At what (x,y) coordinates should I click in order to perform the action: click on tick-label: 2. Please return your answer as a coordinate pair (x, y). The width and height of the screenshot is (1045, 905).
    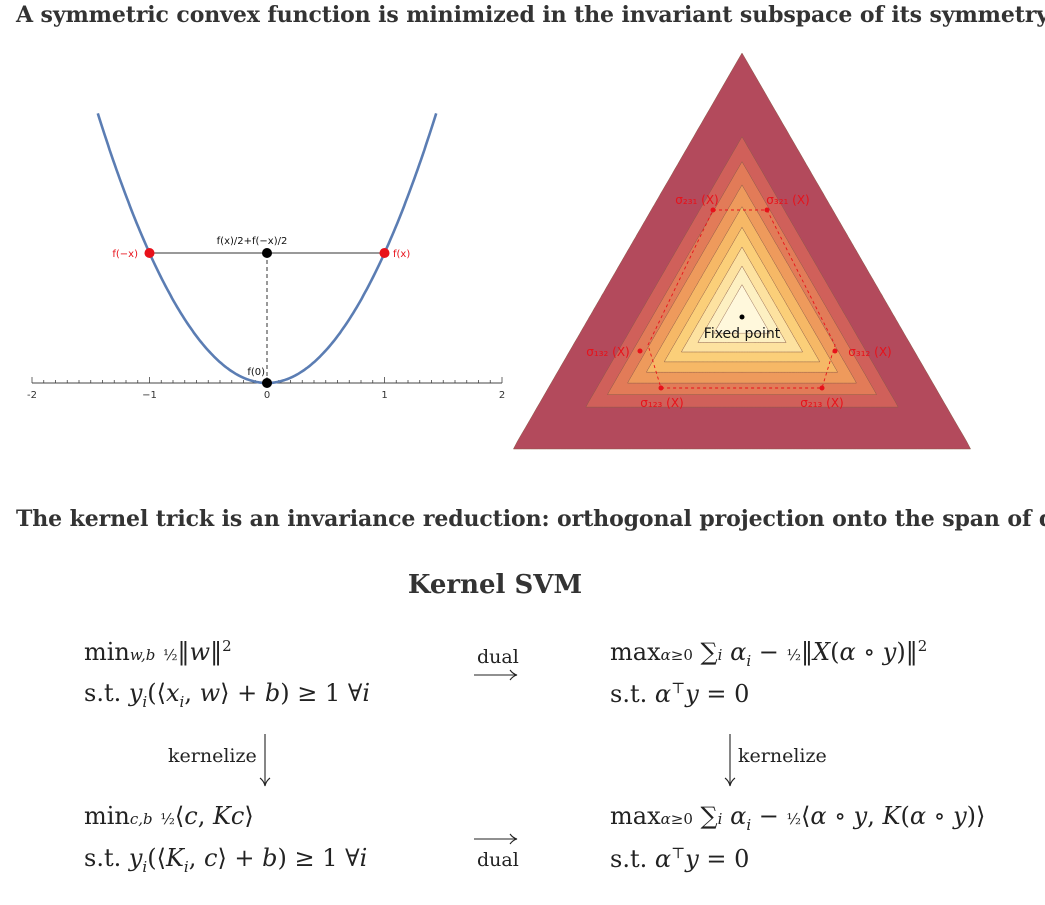
    Looking at the image, I should click on (502, 395).